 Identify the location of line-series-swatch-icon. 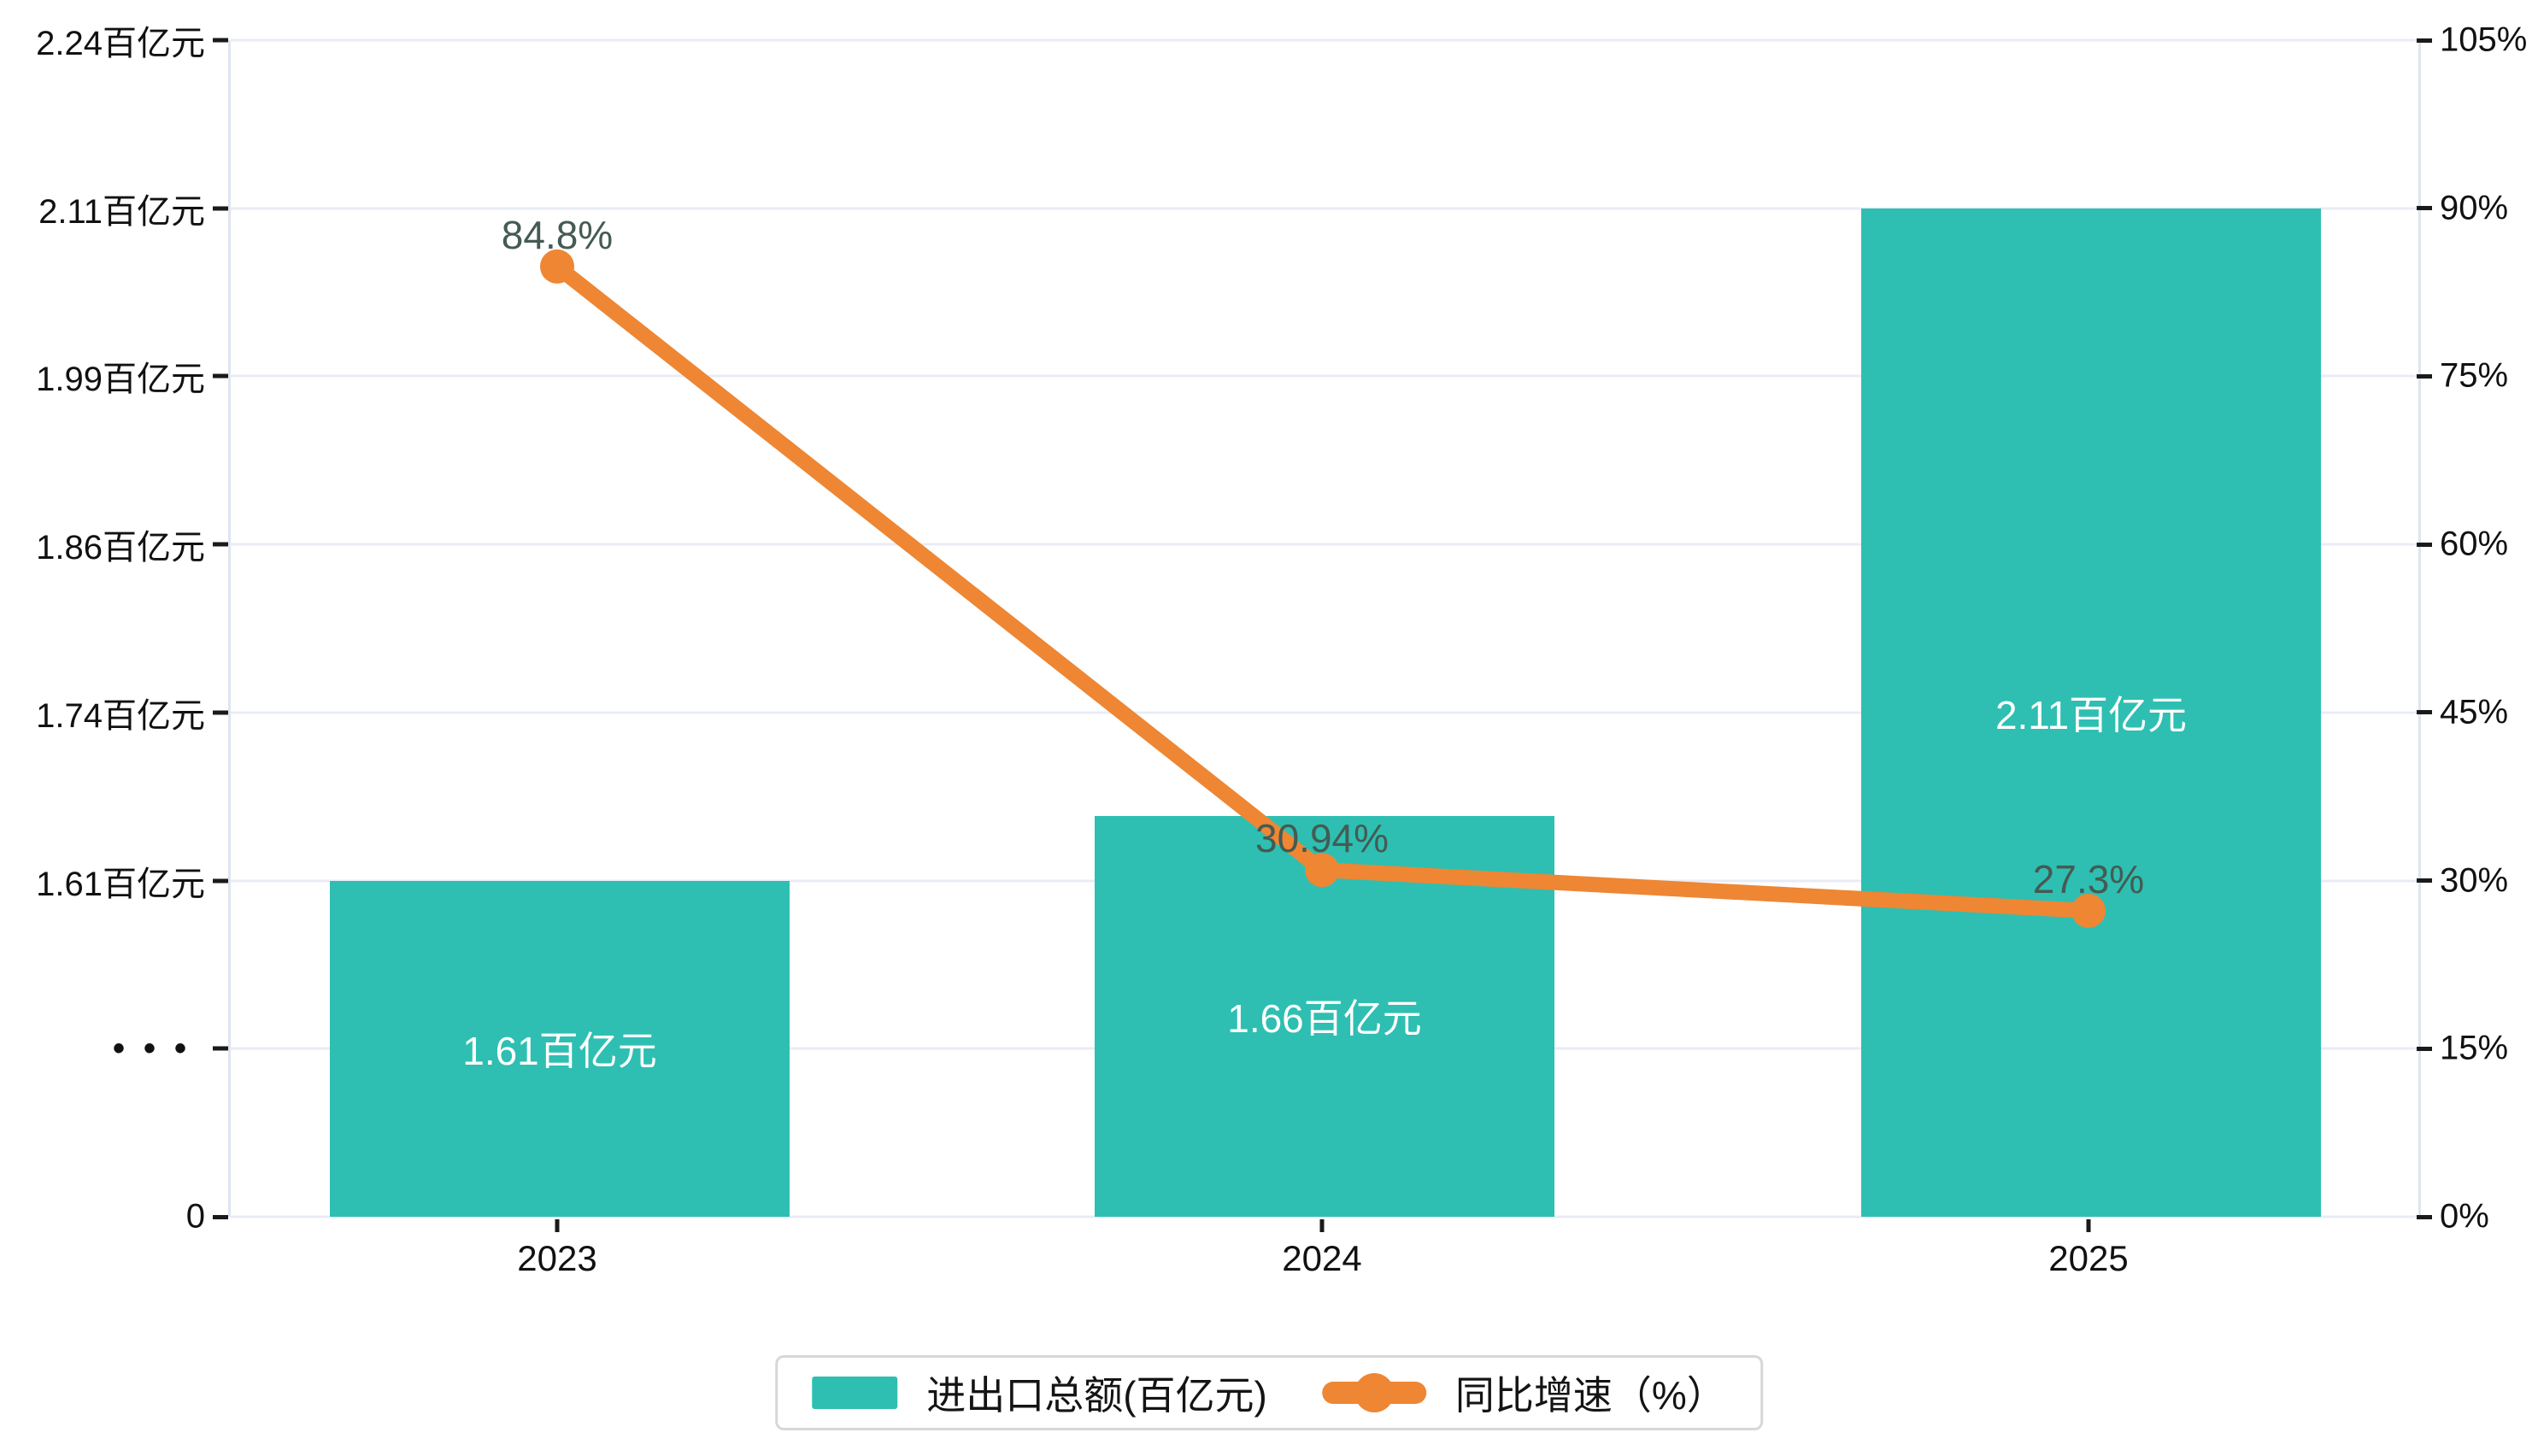
(1373, 1392).